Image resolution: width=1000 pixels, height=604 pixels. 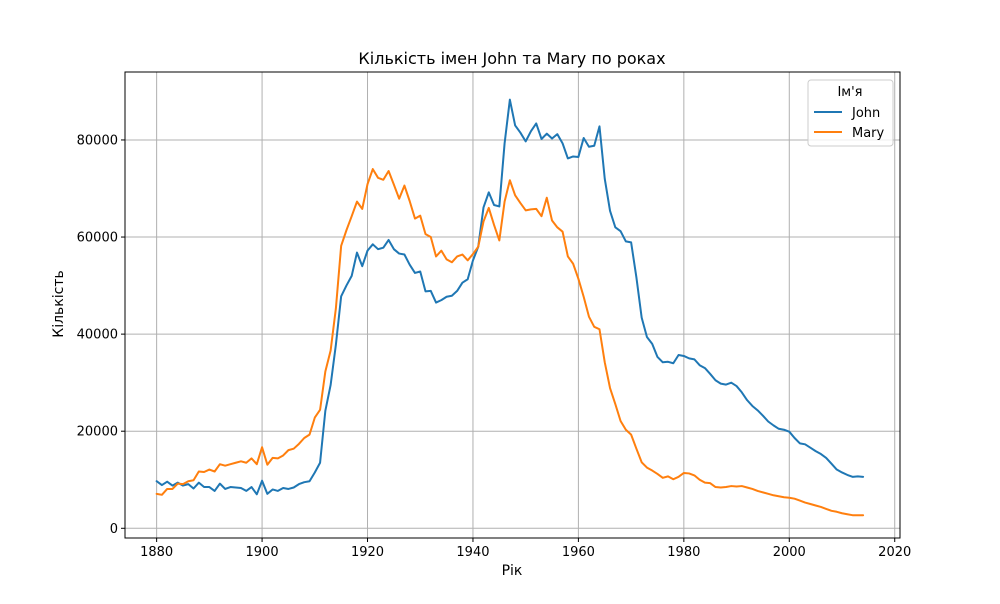 I want to click on legend-john-label: John, so click(x=865, y=113).